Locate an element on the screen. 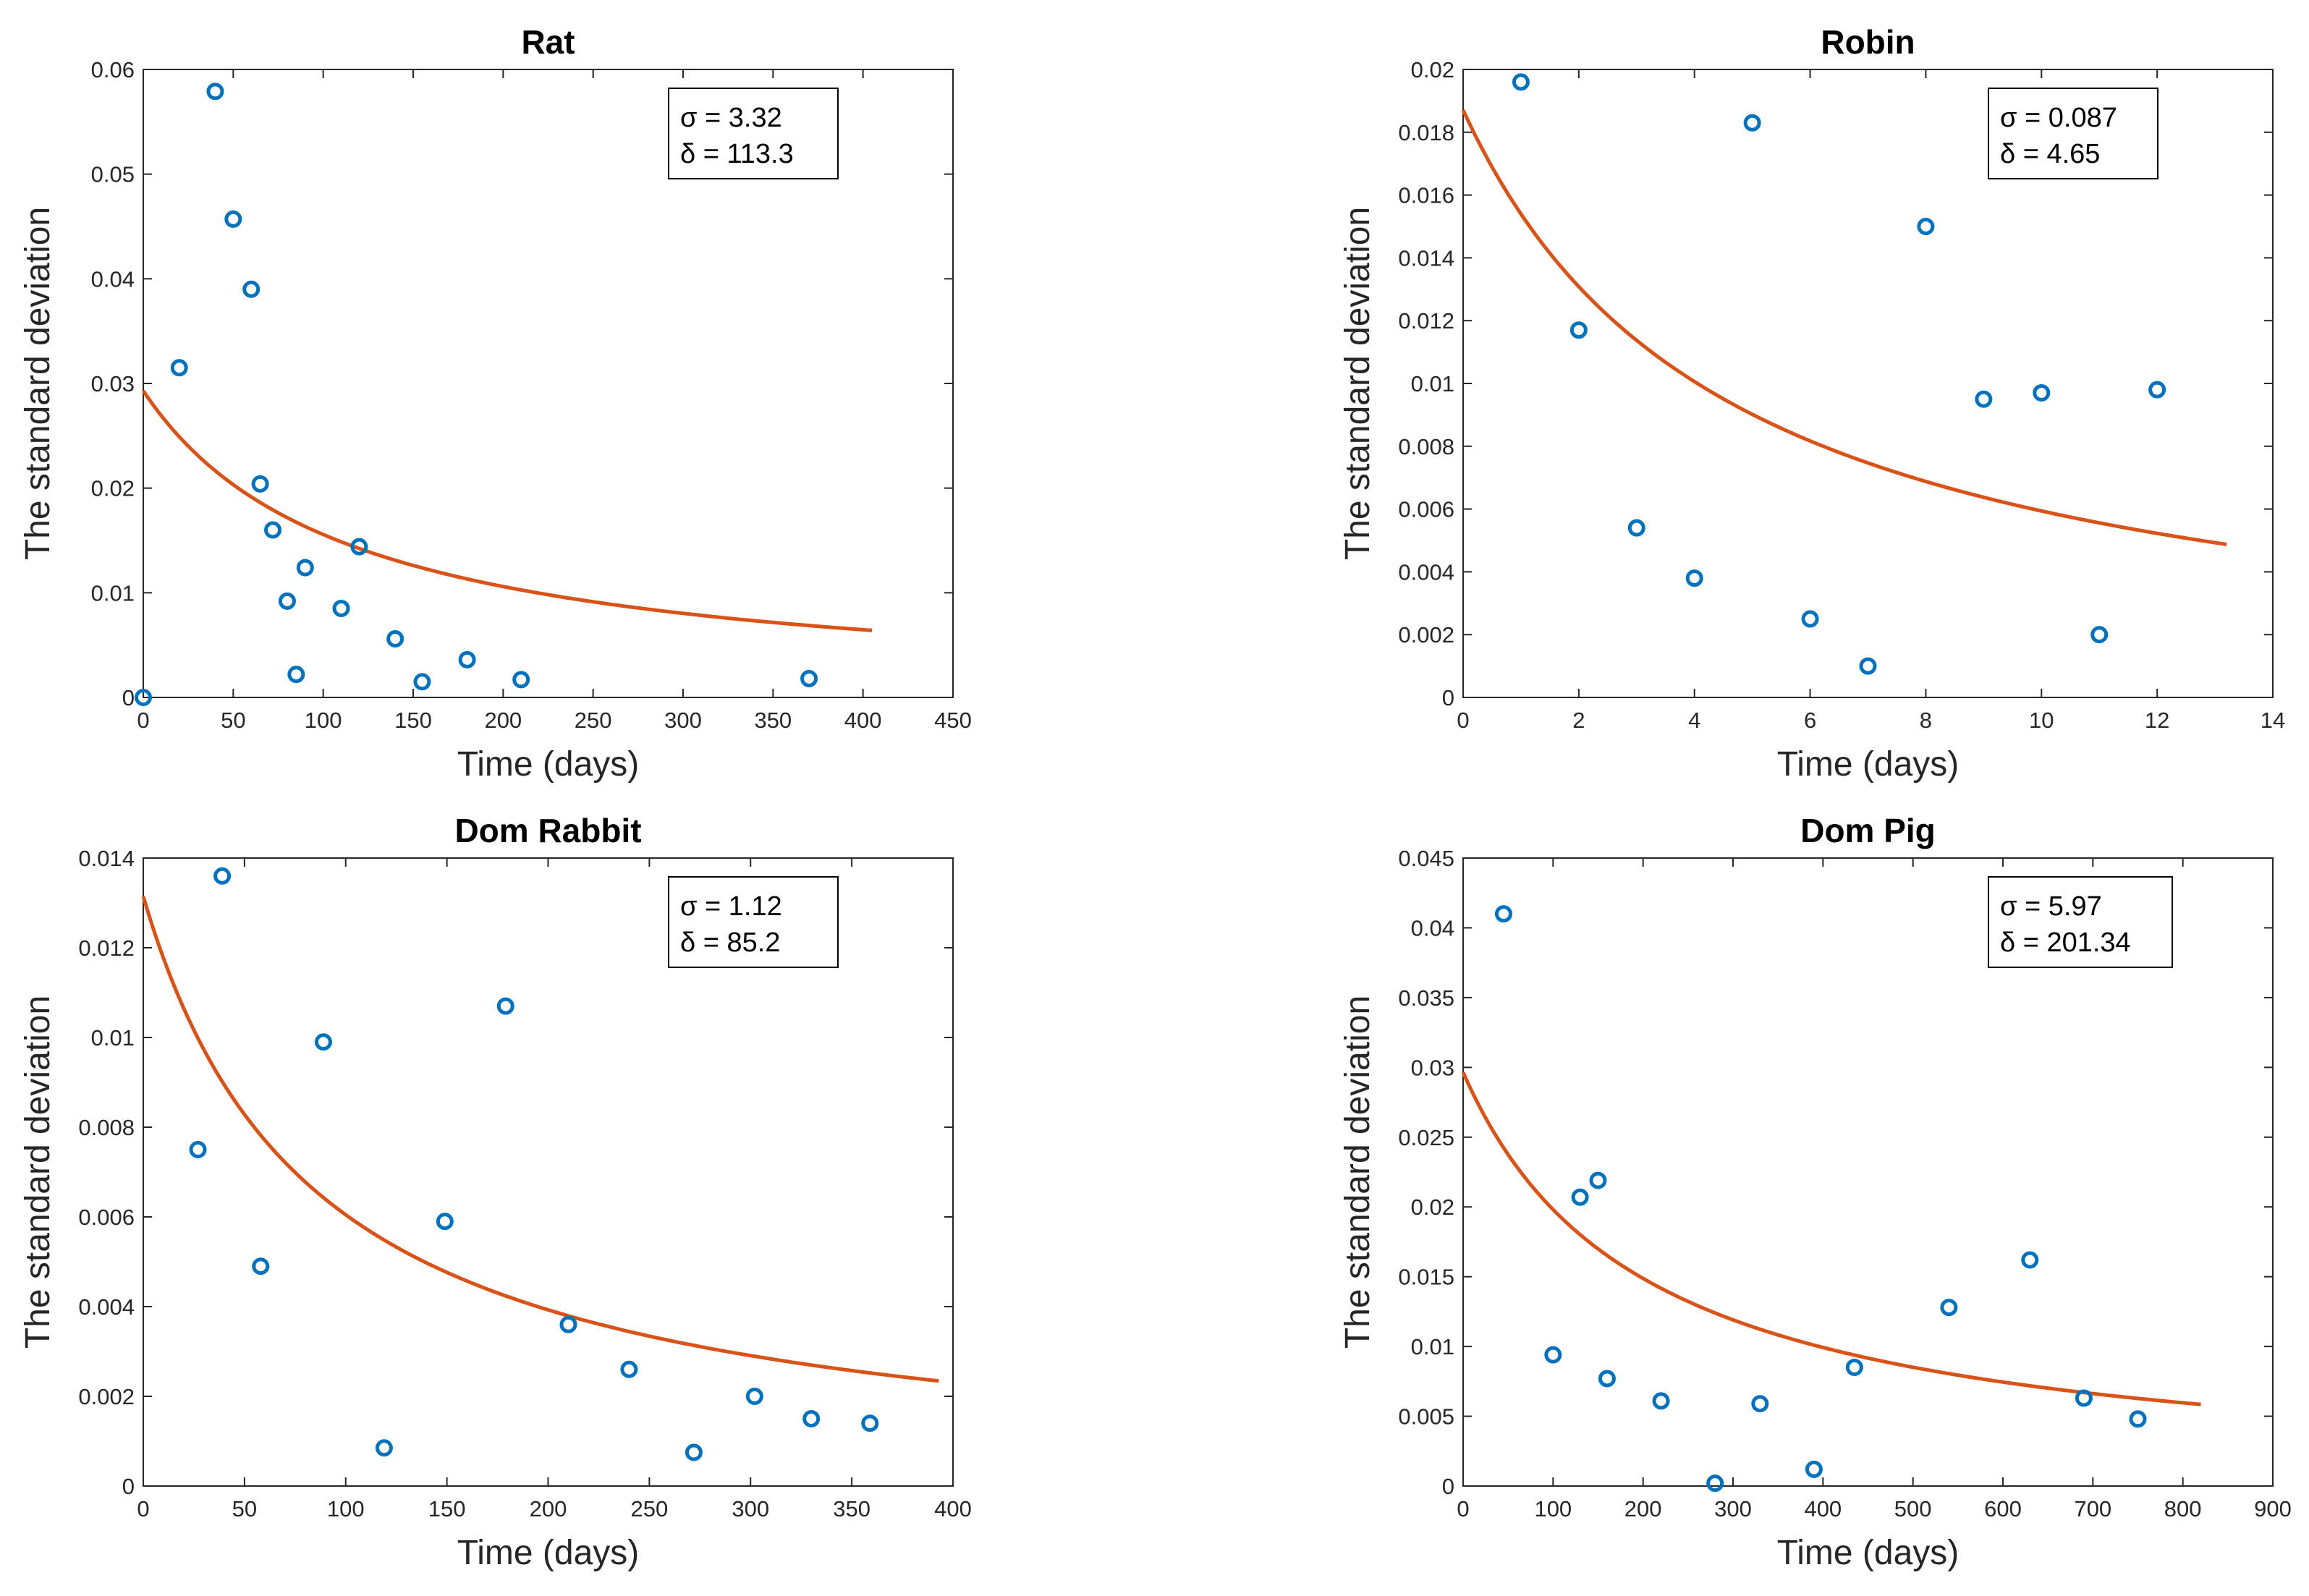  delta-annotation: δ = 85.2 is located at coordinates (730, 943).